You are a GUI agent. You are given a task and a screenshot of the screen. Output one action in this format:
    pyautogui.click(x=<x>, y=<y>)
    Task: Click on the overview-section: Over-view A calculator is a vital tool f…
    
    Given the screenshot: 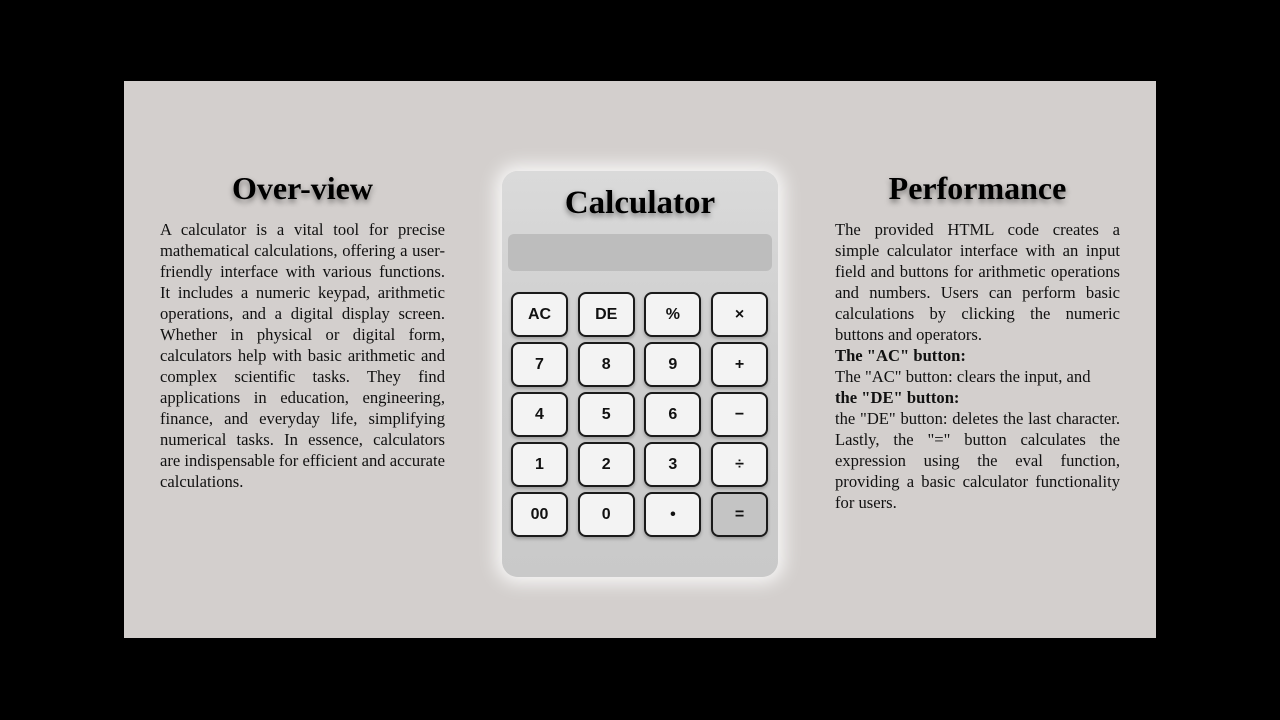 What is the action you would take?
    pyautogui.click(x=302, y=330)
    